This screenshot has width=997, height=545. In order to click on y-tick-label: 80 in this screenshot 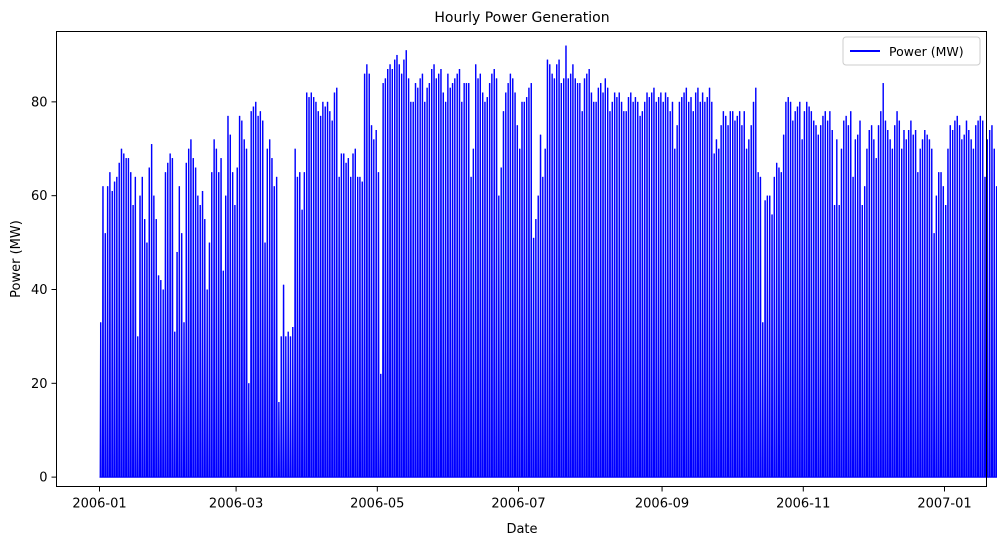, I will do `click(39, 102)`.